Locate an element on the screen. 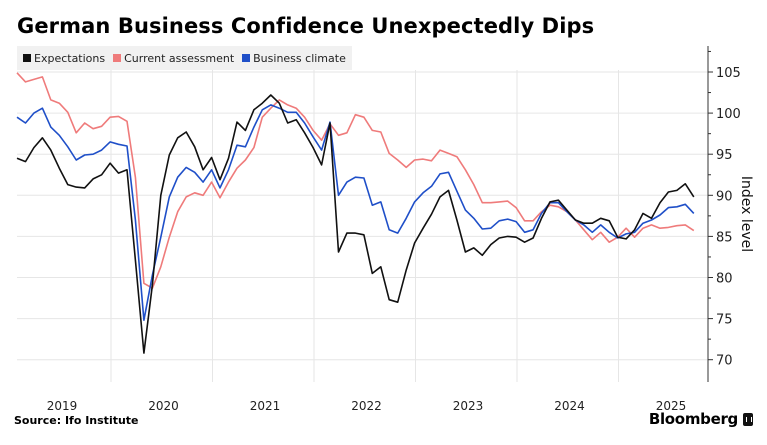 Image resolution: width=767 pixels, height=445 pixels. bloomberg-logo: Bloomberg is located at coordinates (701, 419).